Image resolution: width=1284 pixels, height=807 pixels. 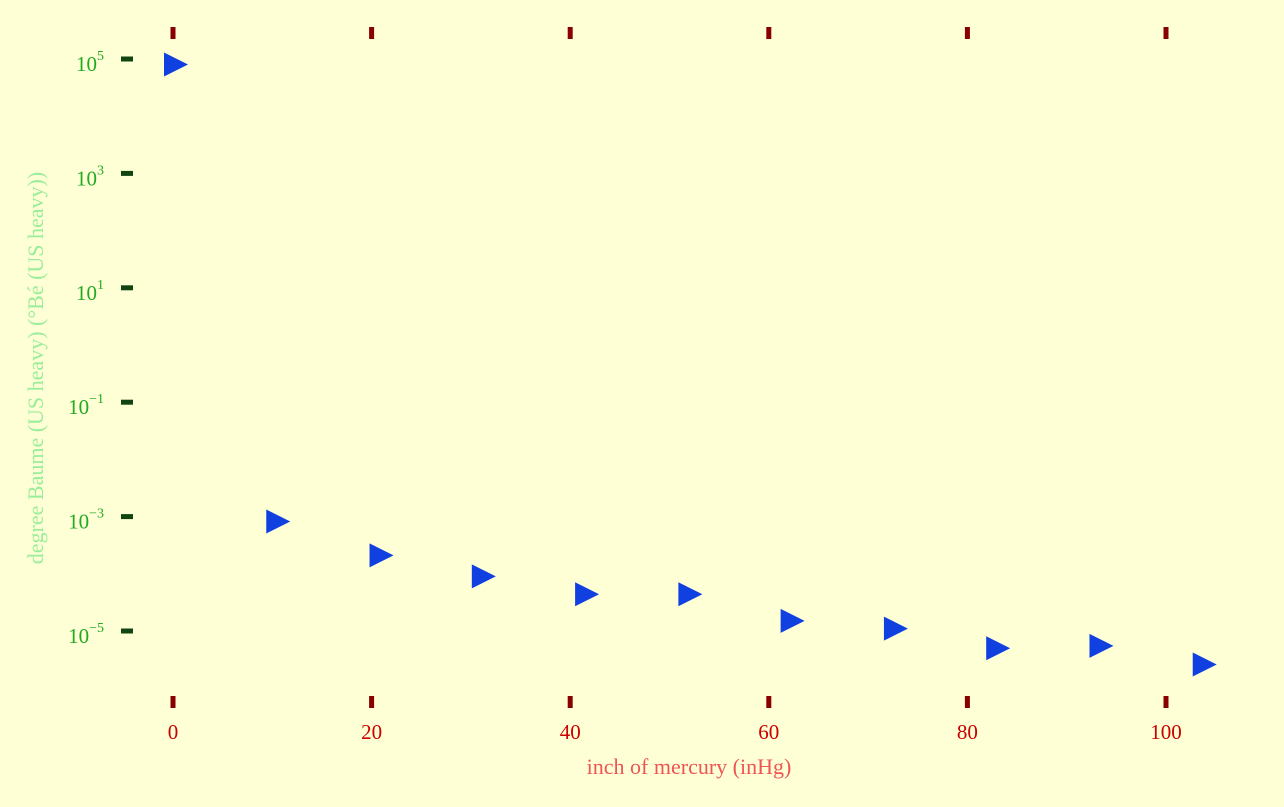 I want to click on x-tick-label: 20, so click(x=371, y=732).